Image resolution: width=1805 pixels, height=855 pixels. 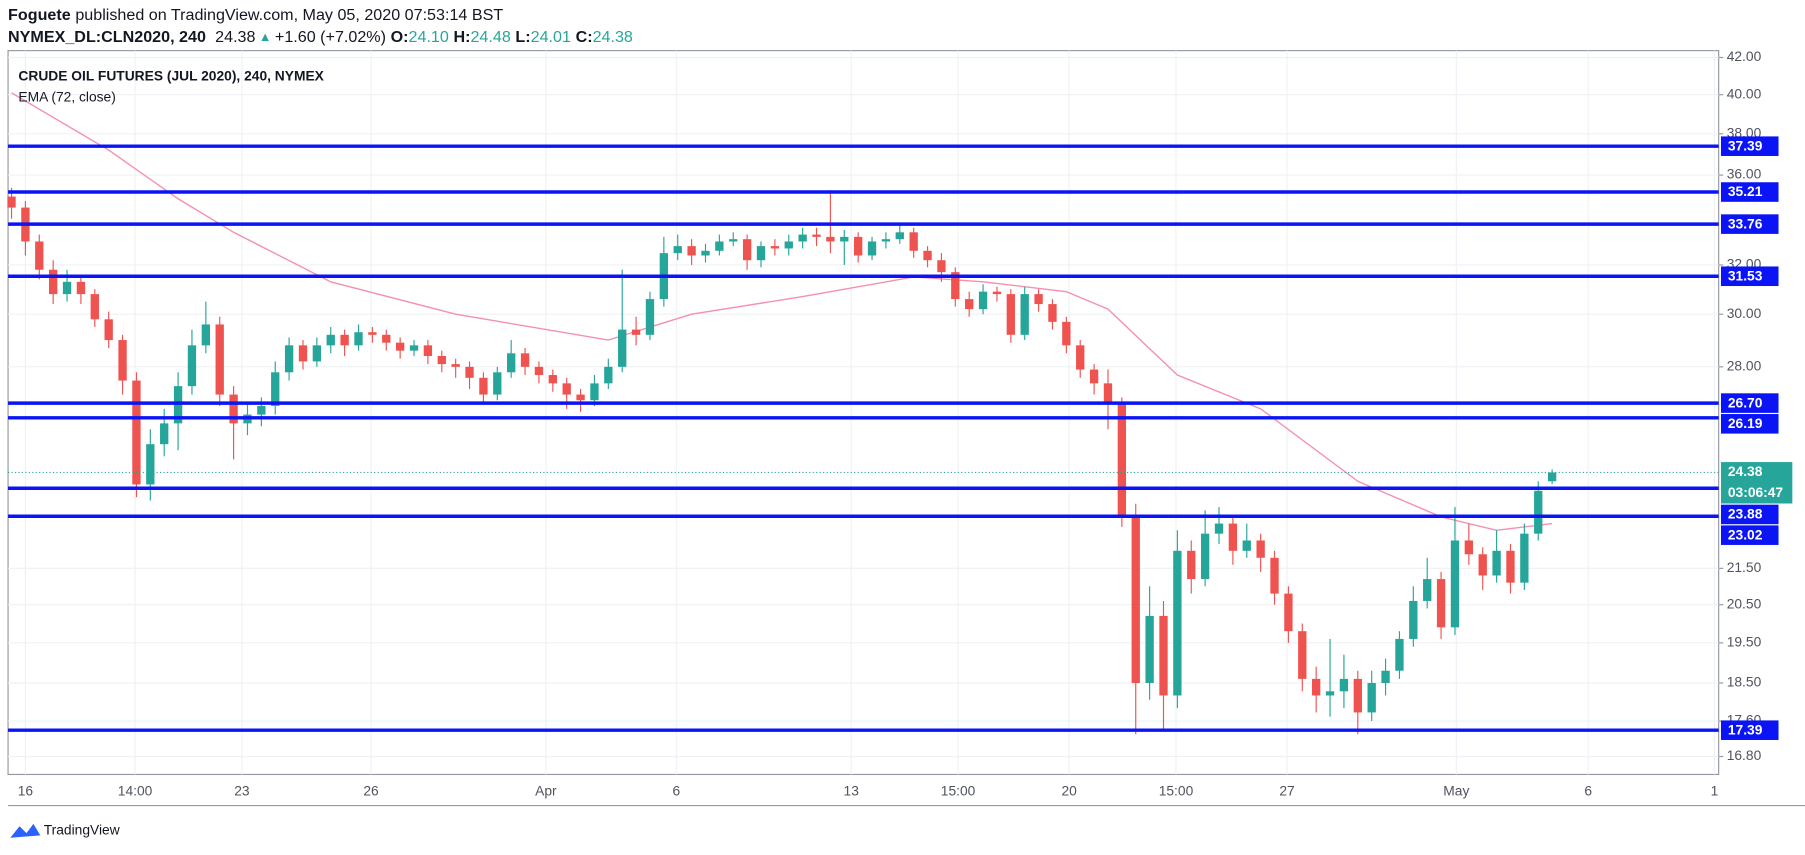 I want to click on price-label: 26.19, so click(x=1745, y=423).